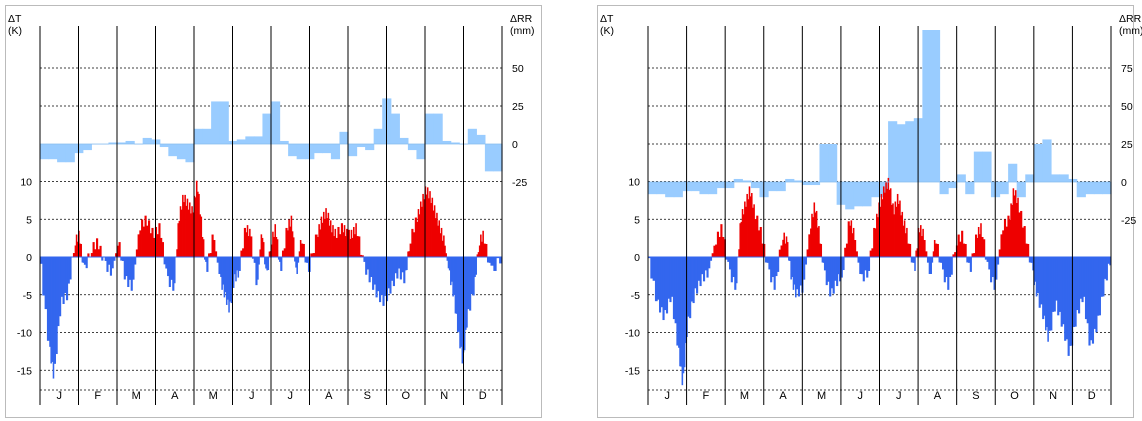 This screenshot has height=421, width=1142. What do you see at coordinates (1127, 69) in the screenshot?
I see `y-tick-label-right: 75` at bounding box center [1127, 69].